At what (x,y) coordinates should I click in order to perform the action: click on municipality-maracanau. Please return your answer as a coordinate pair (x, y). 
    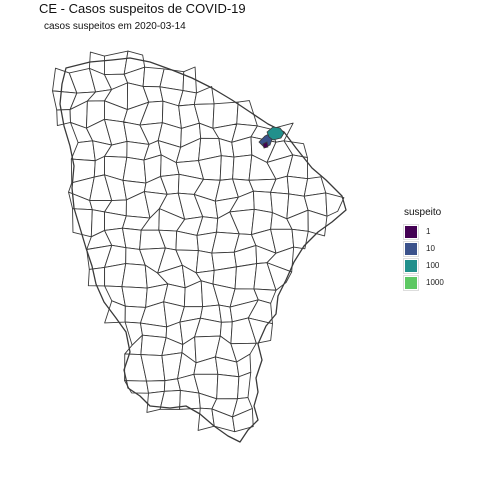
    Looking at the image, I should click on (265, 145).